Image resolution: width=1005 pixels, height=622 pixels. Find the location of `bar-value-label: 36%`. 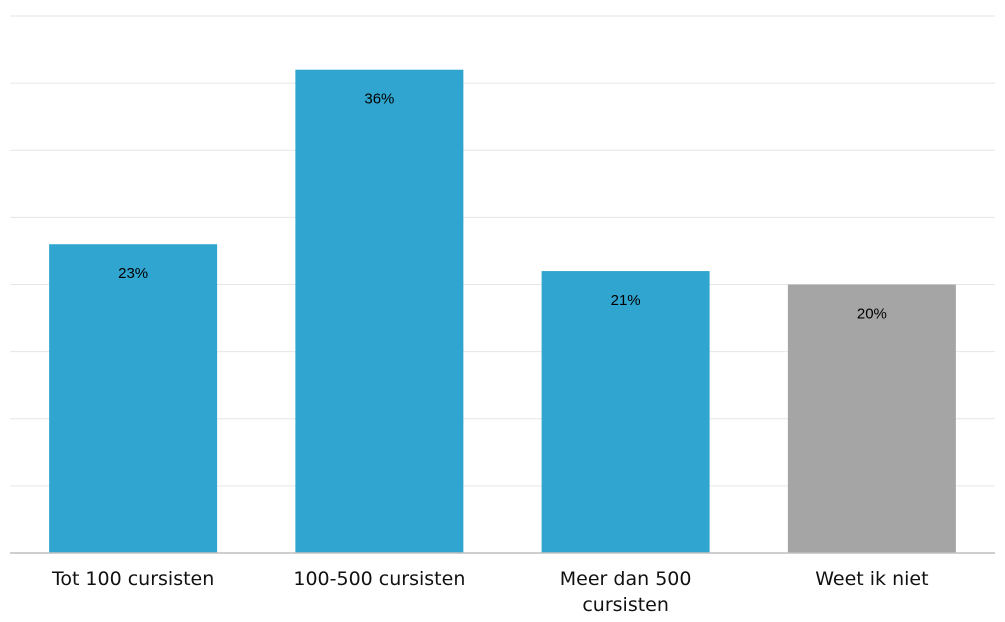

bar-value-label: 36% is located at coordinates (379, 99).